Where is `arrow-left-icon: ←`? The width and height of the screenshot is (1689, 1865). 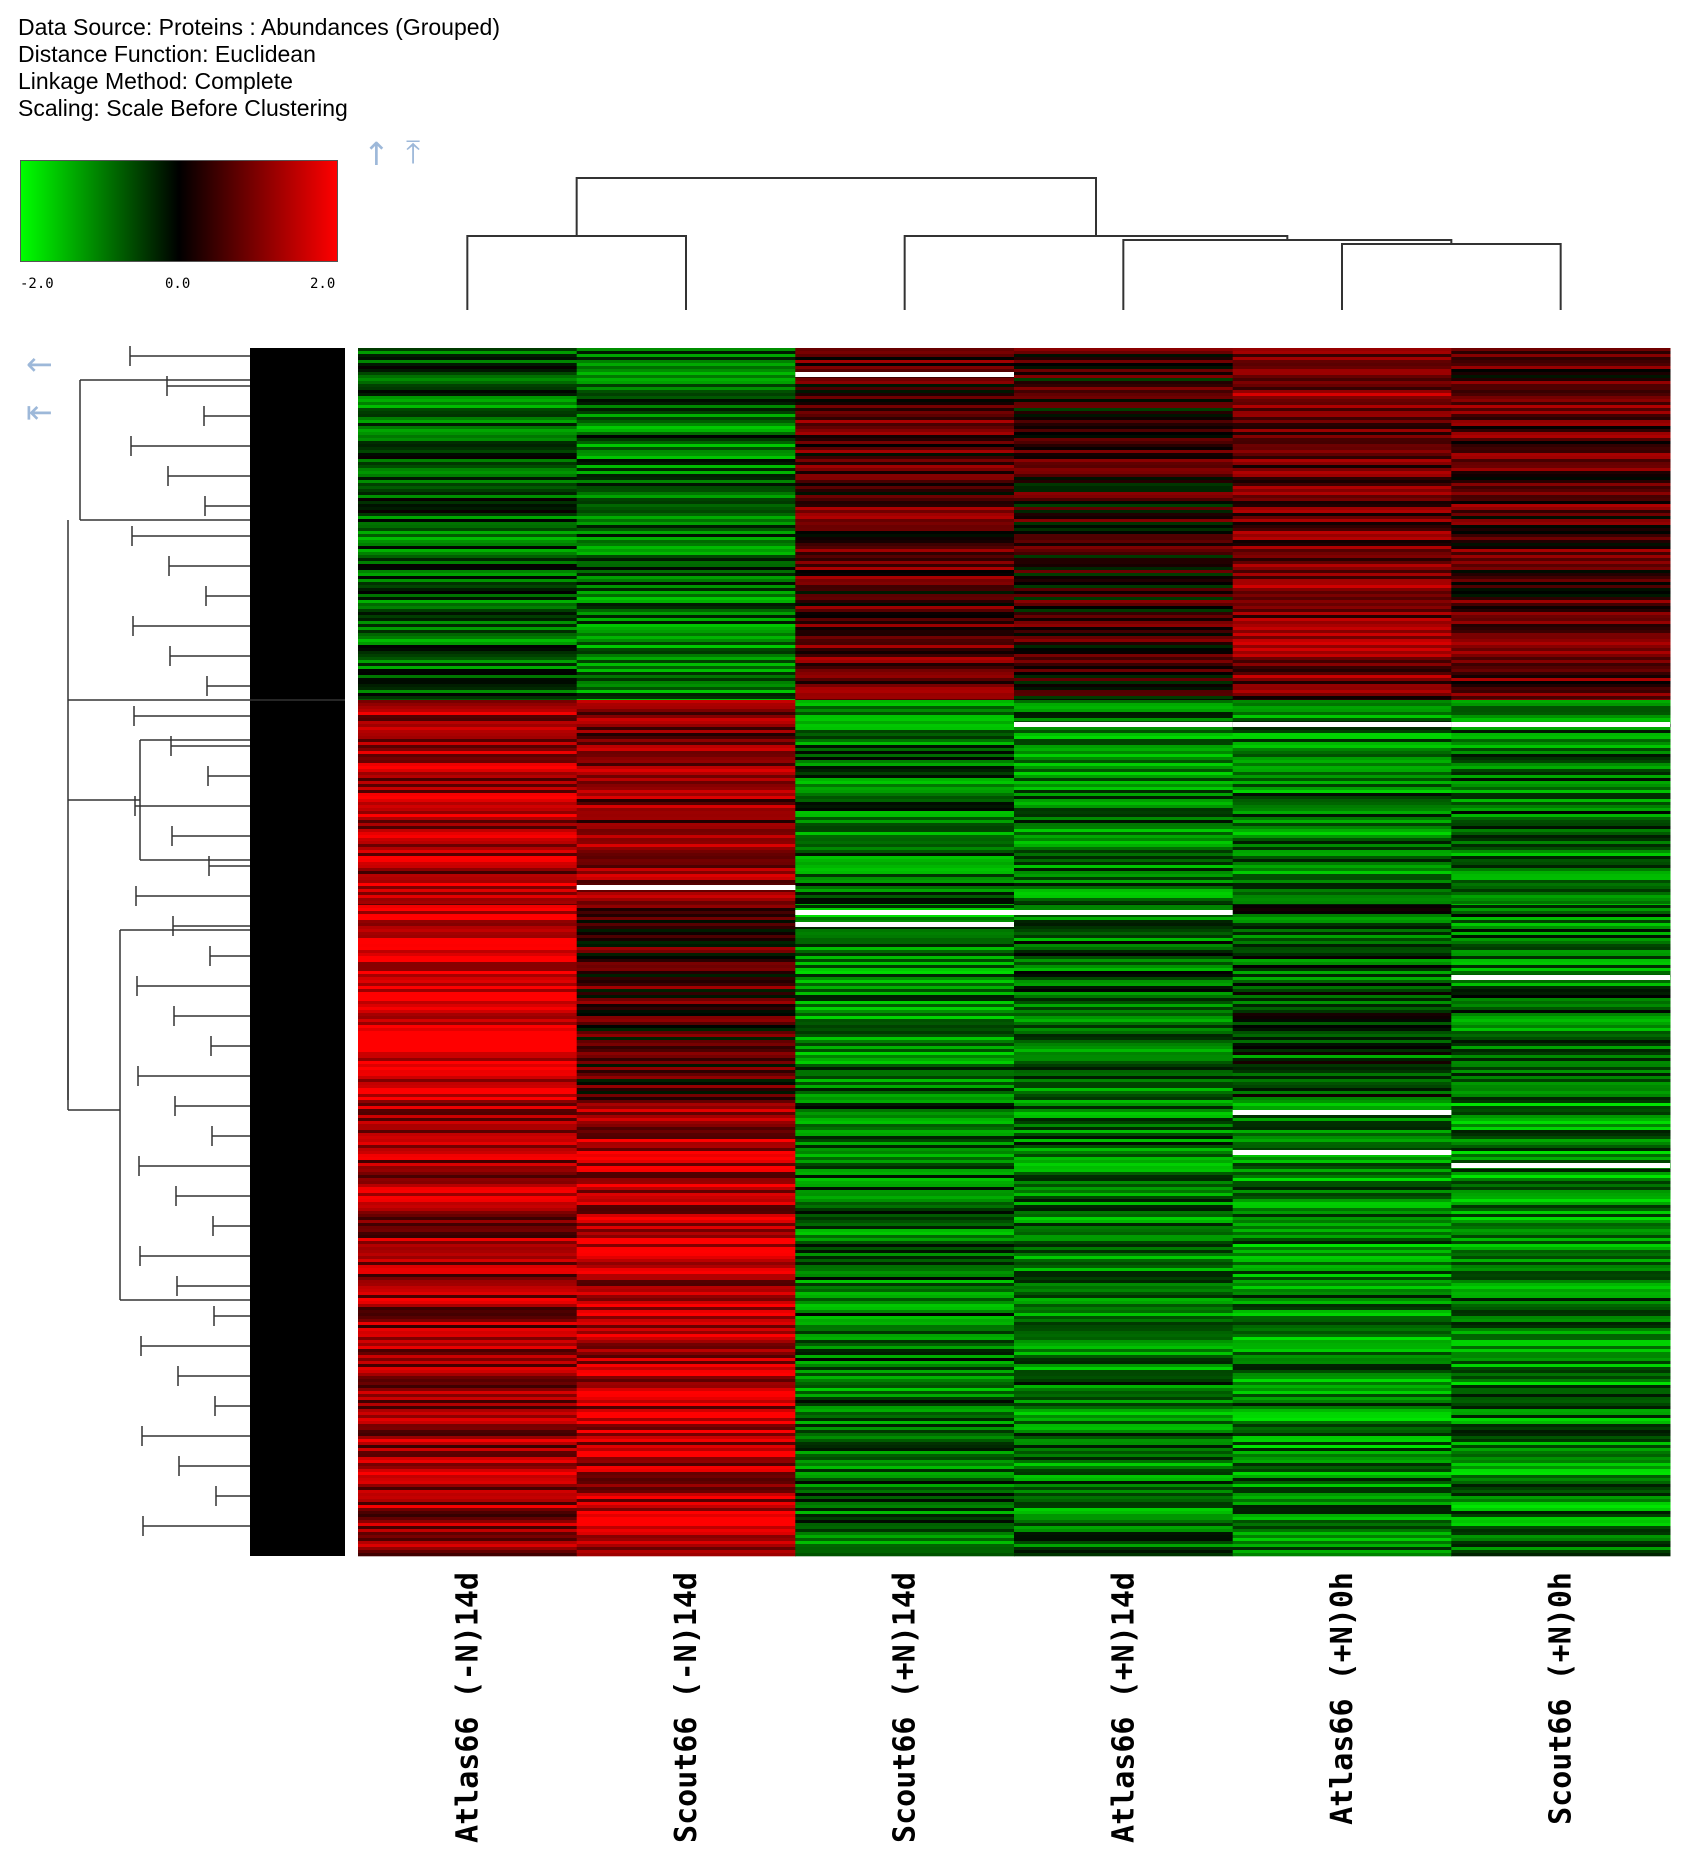
arrow-left-icon: ← is located at coordinates (39, 364).